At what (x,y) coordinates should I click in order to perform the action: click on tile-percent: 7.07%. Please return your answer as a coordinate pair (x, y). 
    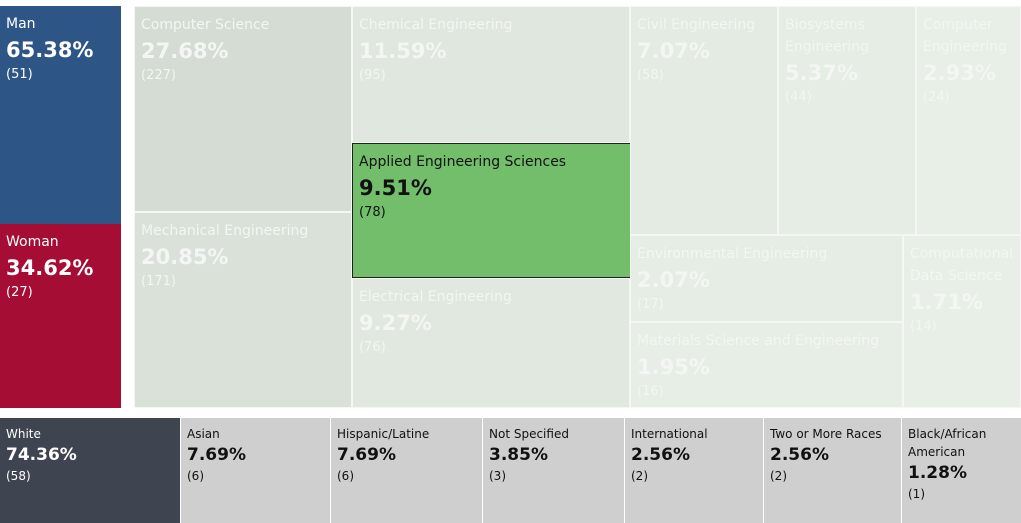
    Looking at the image, I should click on (673, 51).